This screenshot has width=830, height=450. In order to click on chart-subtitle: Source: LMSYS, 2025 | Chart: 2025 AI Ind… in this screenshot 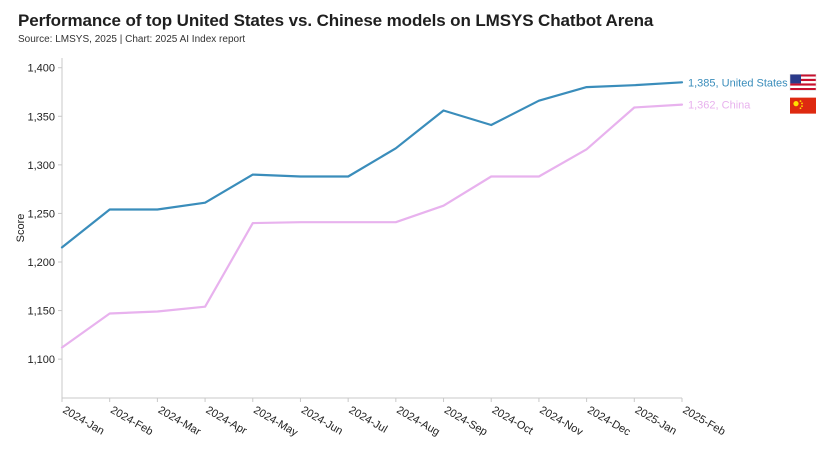, I will do `click(132, 39)`.